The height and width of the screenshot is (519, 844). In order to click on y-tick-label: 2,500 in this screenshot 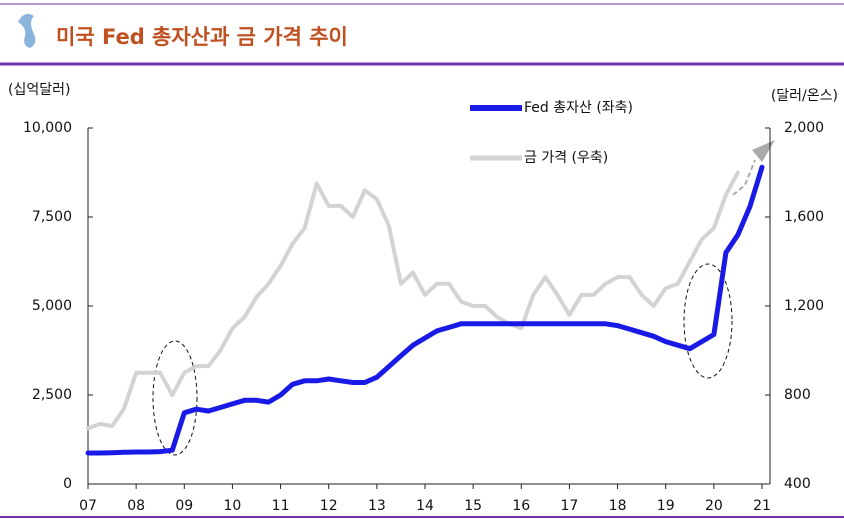, I will do `click(52, 395)`.